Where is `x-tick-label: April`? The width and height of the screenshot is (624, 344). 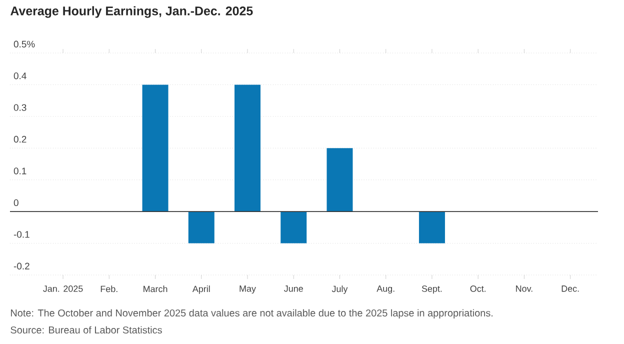 x-tick-label: April is located at coordinates (201, 290).